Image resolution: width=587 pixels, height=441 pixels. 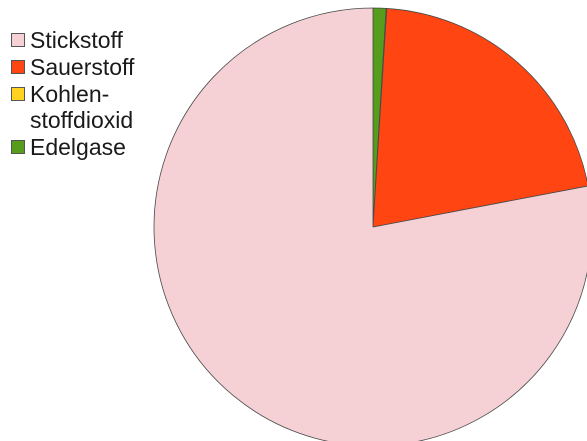 I want to click on legend-label-sauerstoff: Sauerstoff, so click(x=82, y=67).